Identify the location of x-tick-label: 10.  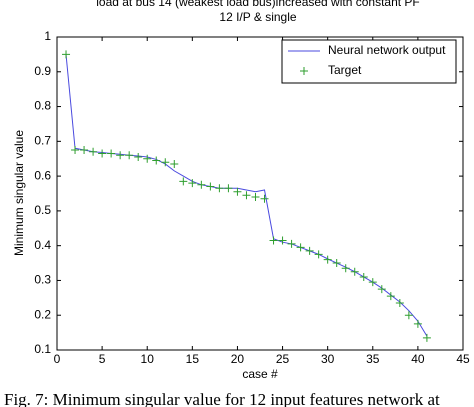
(148, 359).